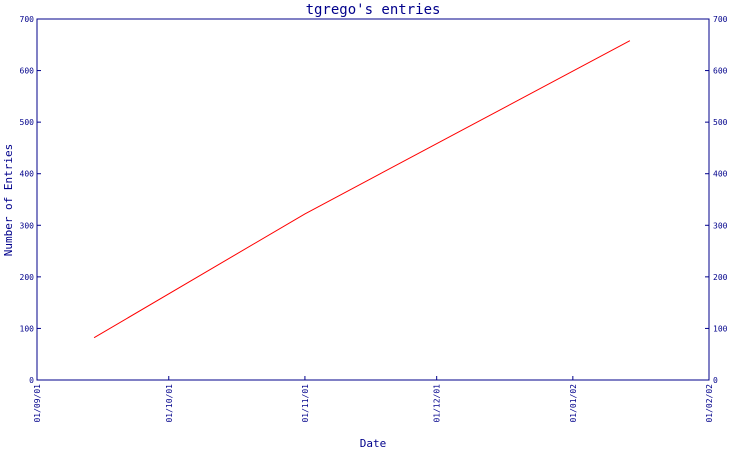  Describe the element at coordinates (27, 277) in the screenshot. I see `y-tick-label-left: 200` at that location.